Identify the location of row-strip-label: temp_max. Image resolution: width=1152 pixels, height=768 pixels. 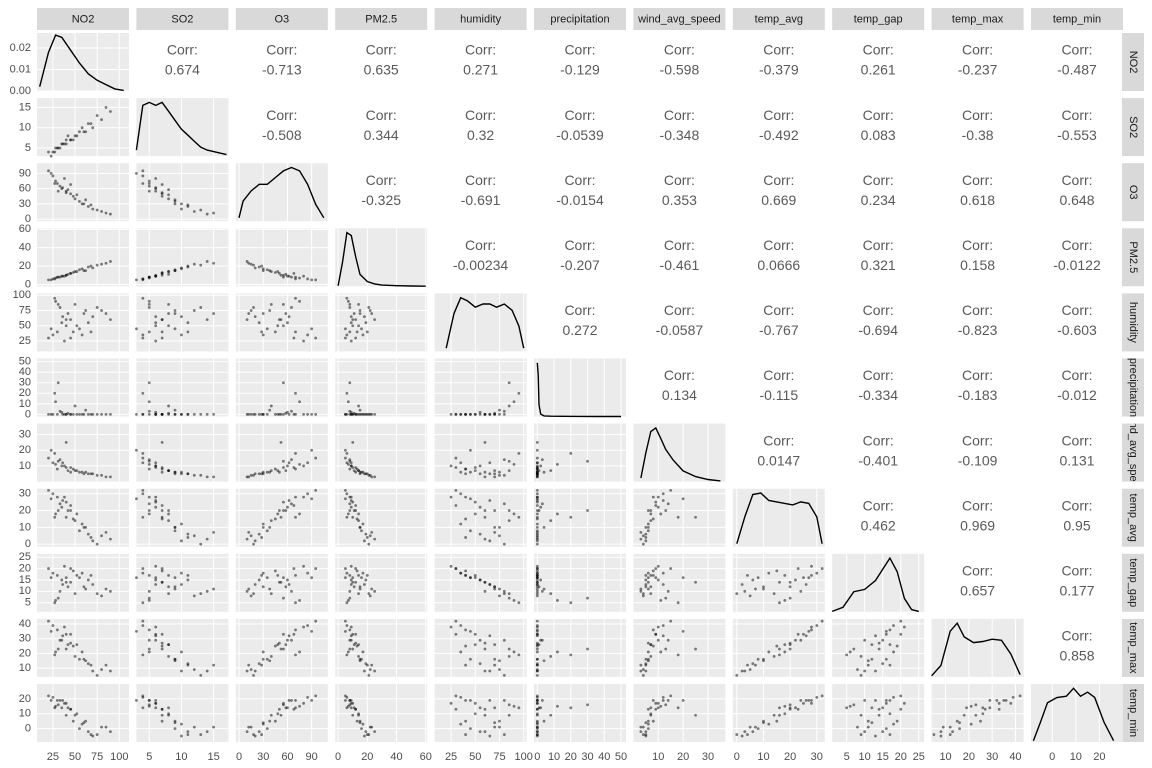
(1133, 648).